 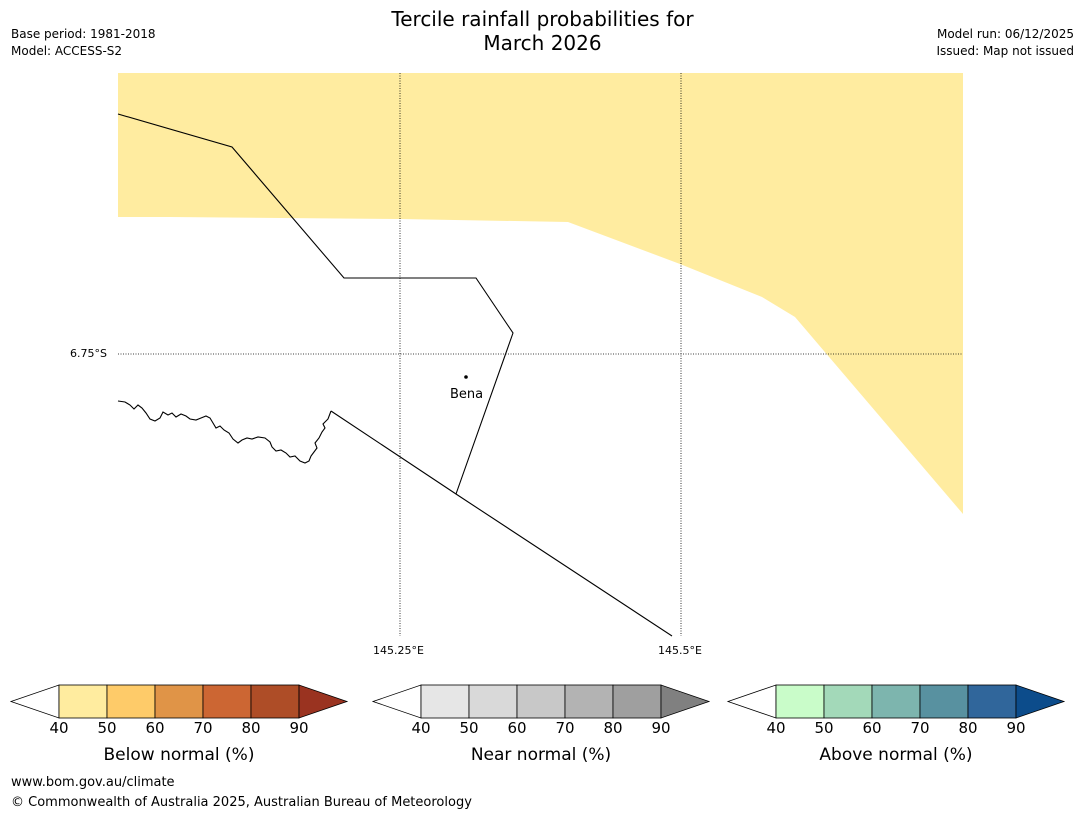 What do you see at coordinates (396, 701) in the screenshot?
I see `colorbar-near-low-extend` at bounding box center [396, 701].